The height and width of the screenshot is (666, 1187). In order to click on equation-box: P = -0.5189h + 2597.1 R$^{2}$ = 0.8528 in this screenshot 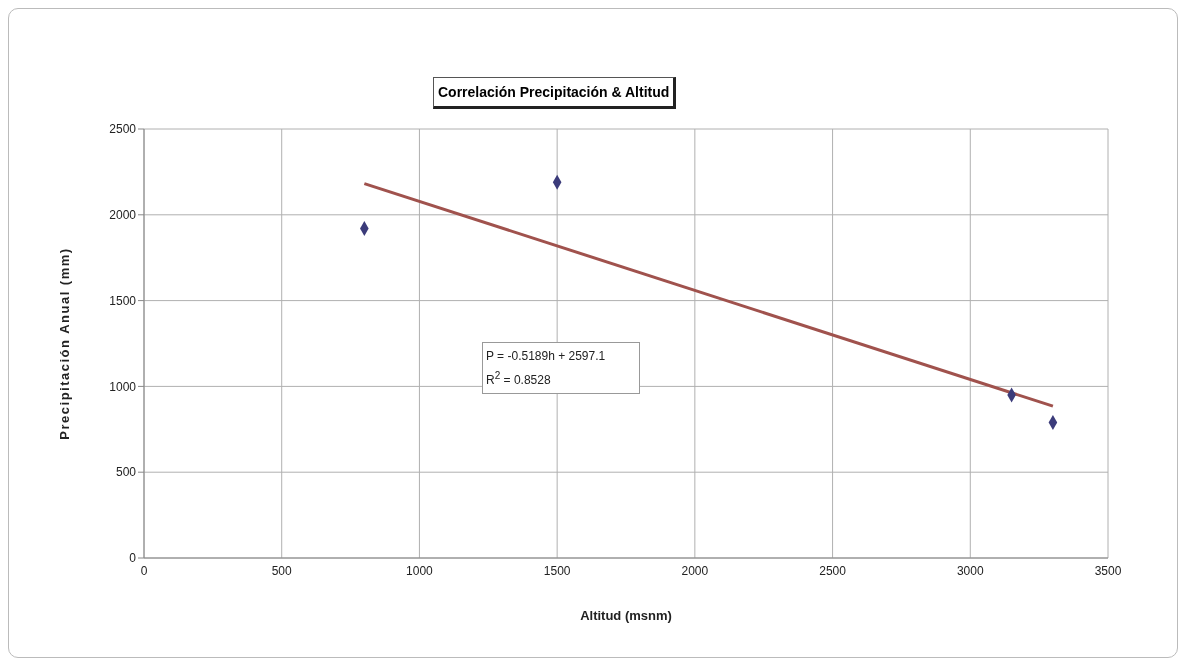, I will do `click(561, 368)`.